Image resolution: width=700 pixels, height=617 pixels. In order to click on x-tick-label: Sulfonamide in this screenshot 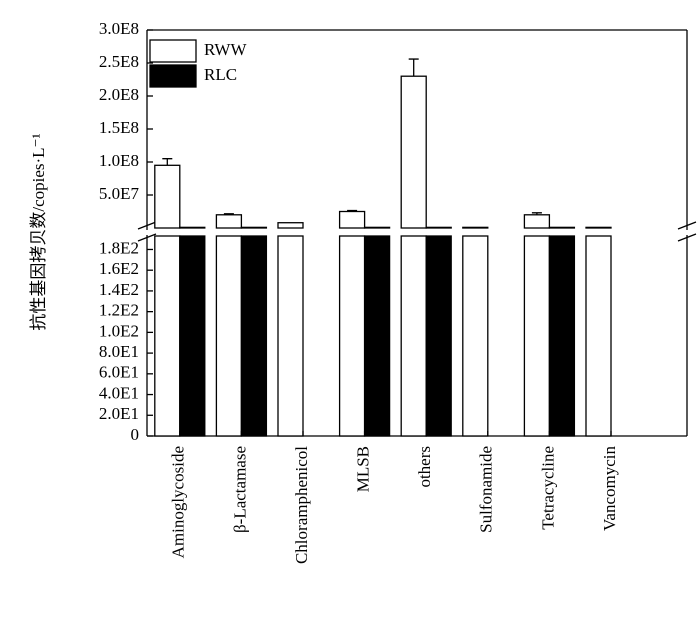, I will do `click(486, 489)`.